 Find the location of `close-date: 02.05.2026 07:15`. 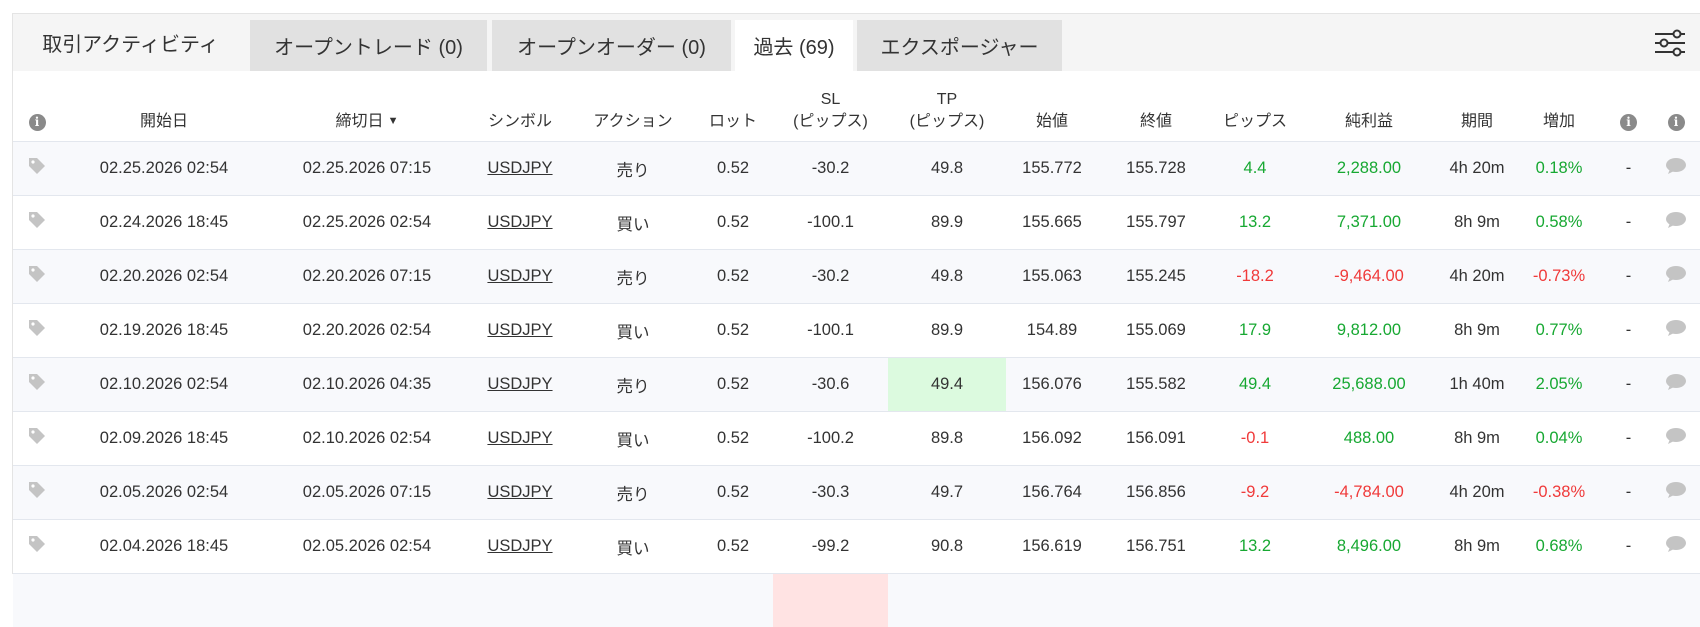

close-date: 02.05.2026 07:15 is located at coordinates (367, 493).